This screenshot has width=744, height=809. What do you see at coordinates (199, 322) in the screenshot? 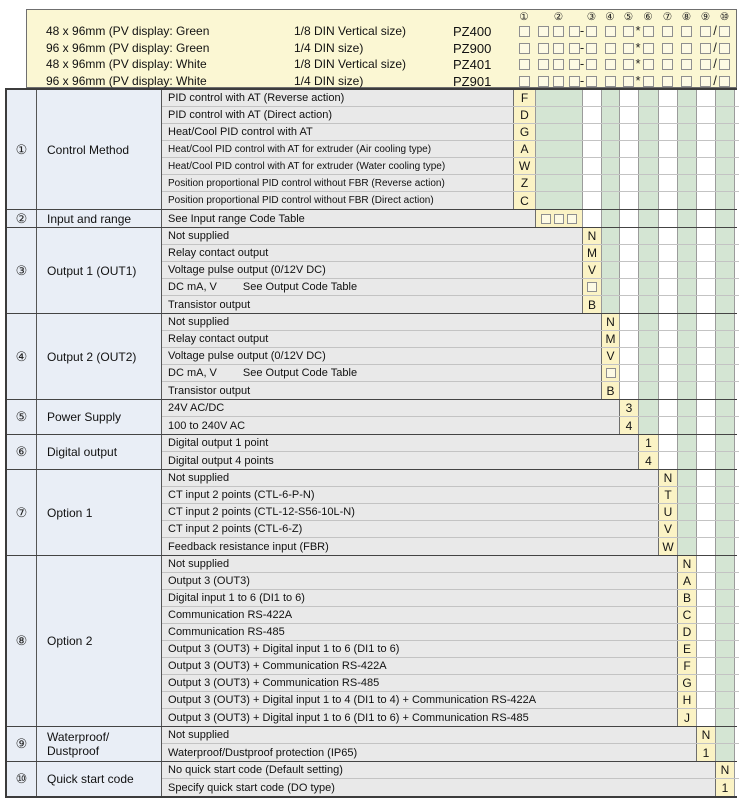
I see `option-label: Not supplied` at bounding box center [199, 322].